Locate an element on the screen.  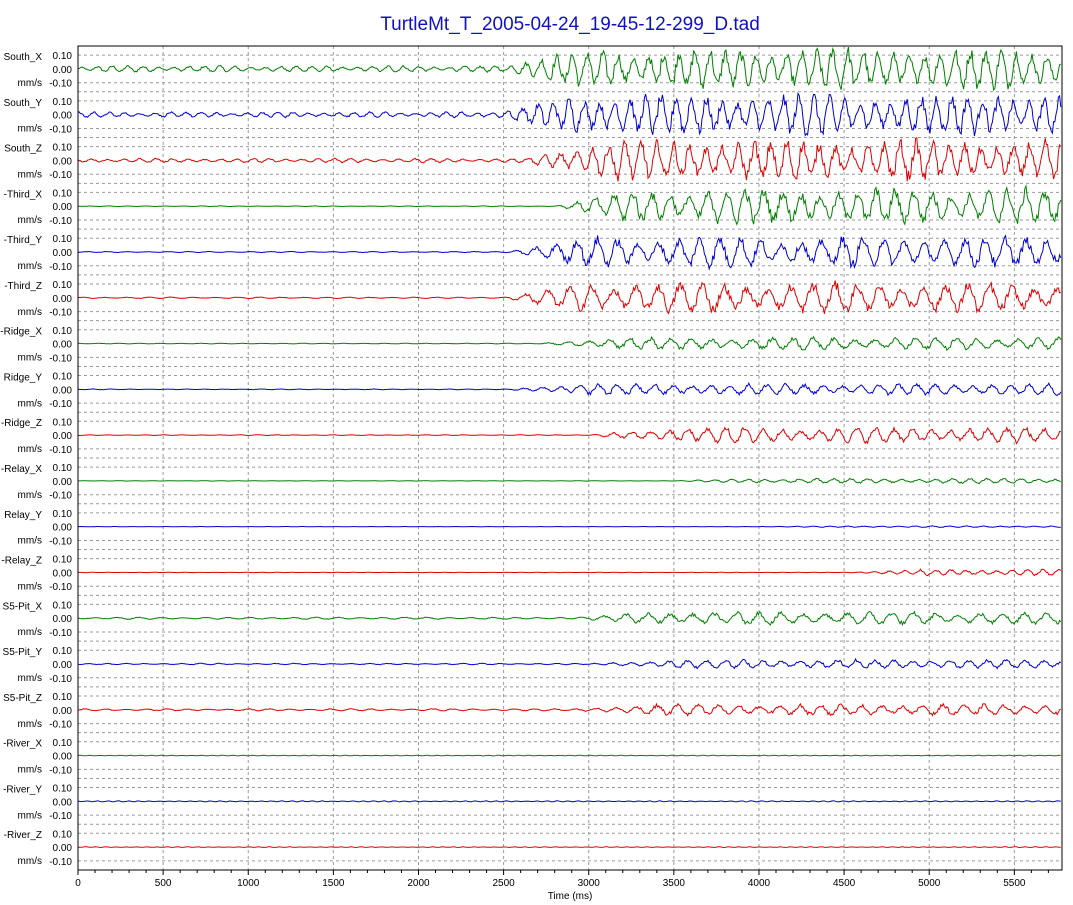
trace-third_y is located at coordinates (569, 252).